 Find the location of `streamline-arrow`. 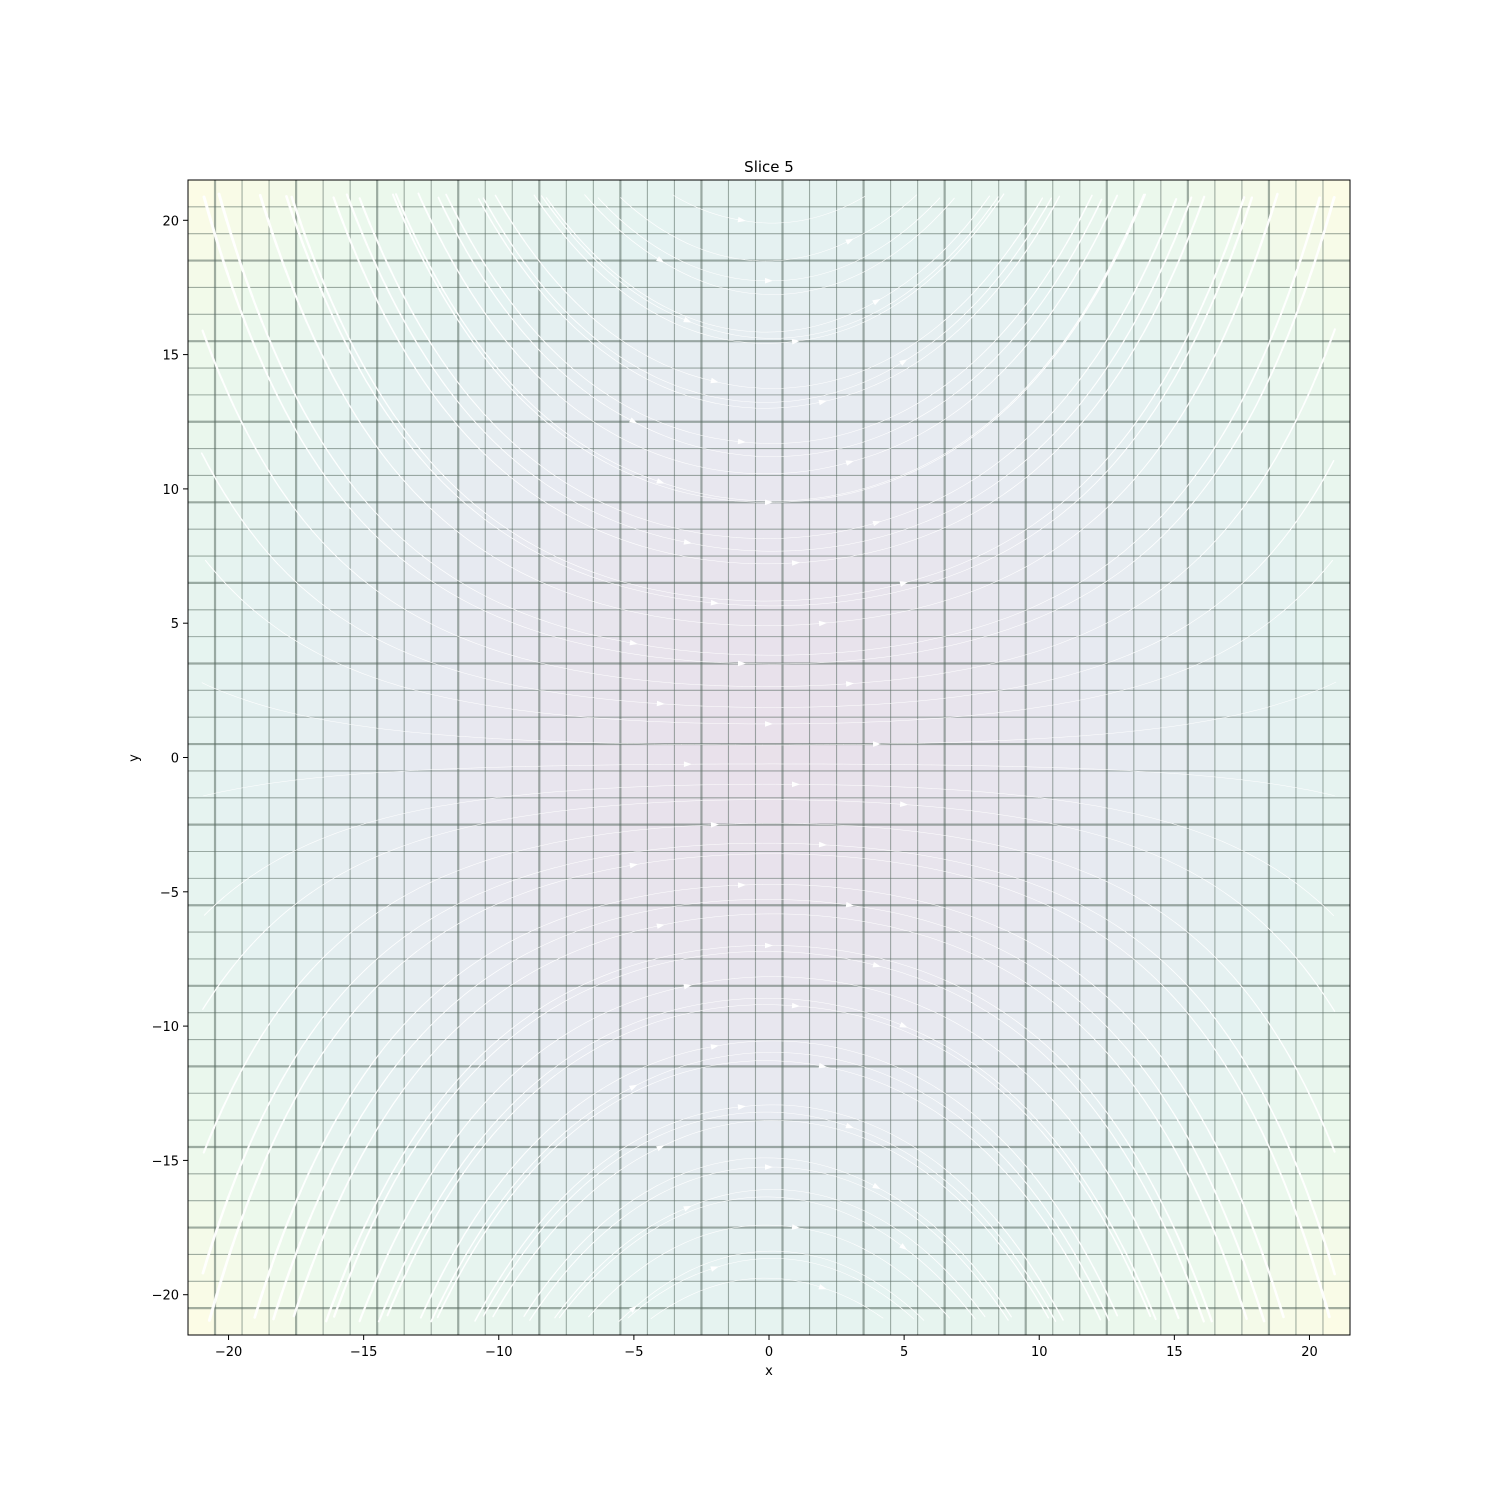

streamline-arrow is located at coordinates (687, 1208).